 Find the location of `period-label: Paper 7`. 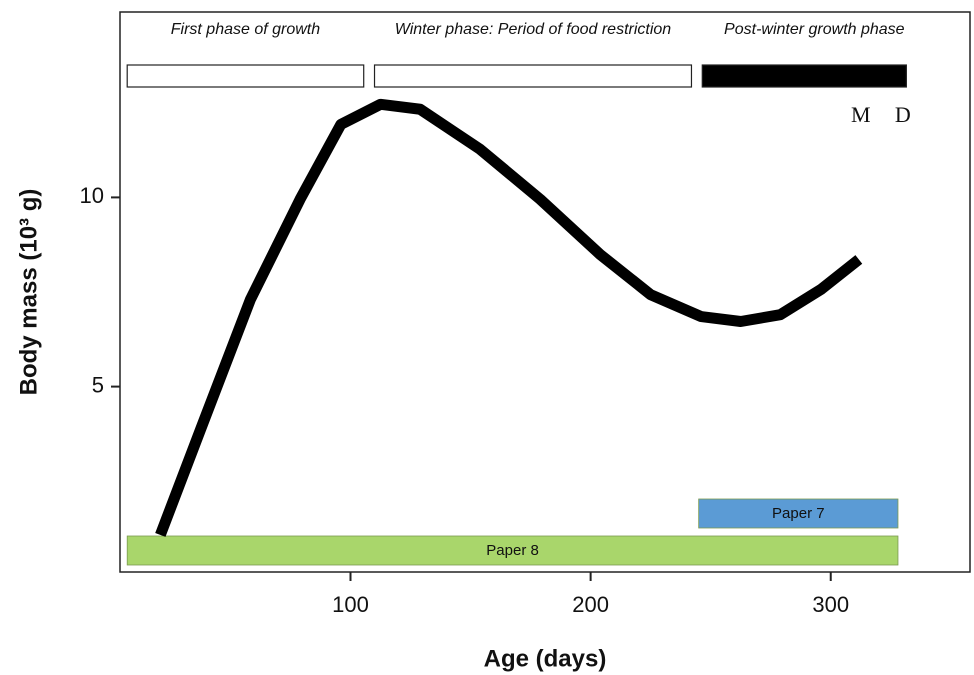

period-label: Paper 7 is located at coordinates (798, 513).